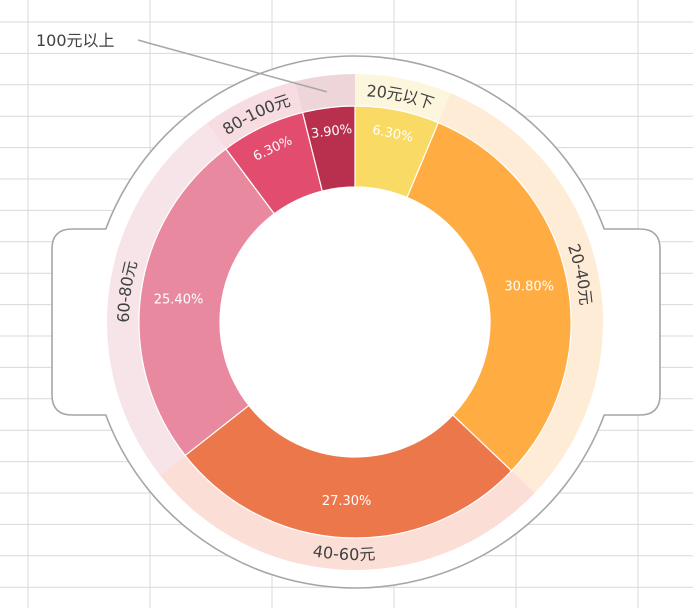  Describe the element at coordinates (232, 66) in the screenshot. I see `callout-leader-line` at that location.